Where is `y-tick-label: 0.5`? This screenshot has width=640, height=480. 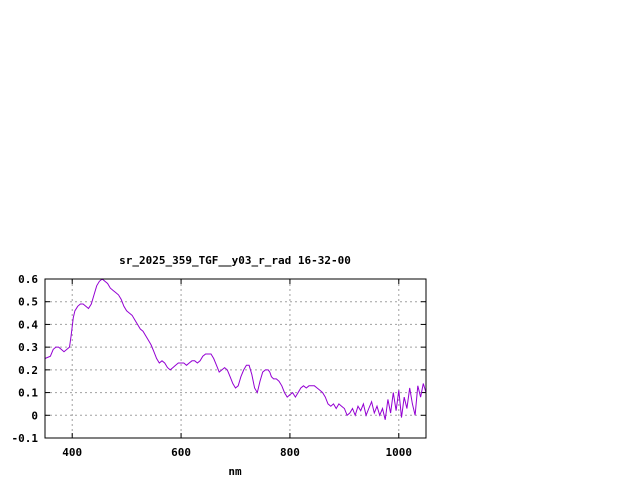
y-tick-label: 0.5 is located at coordinates (28, 302).